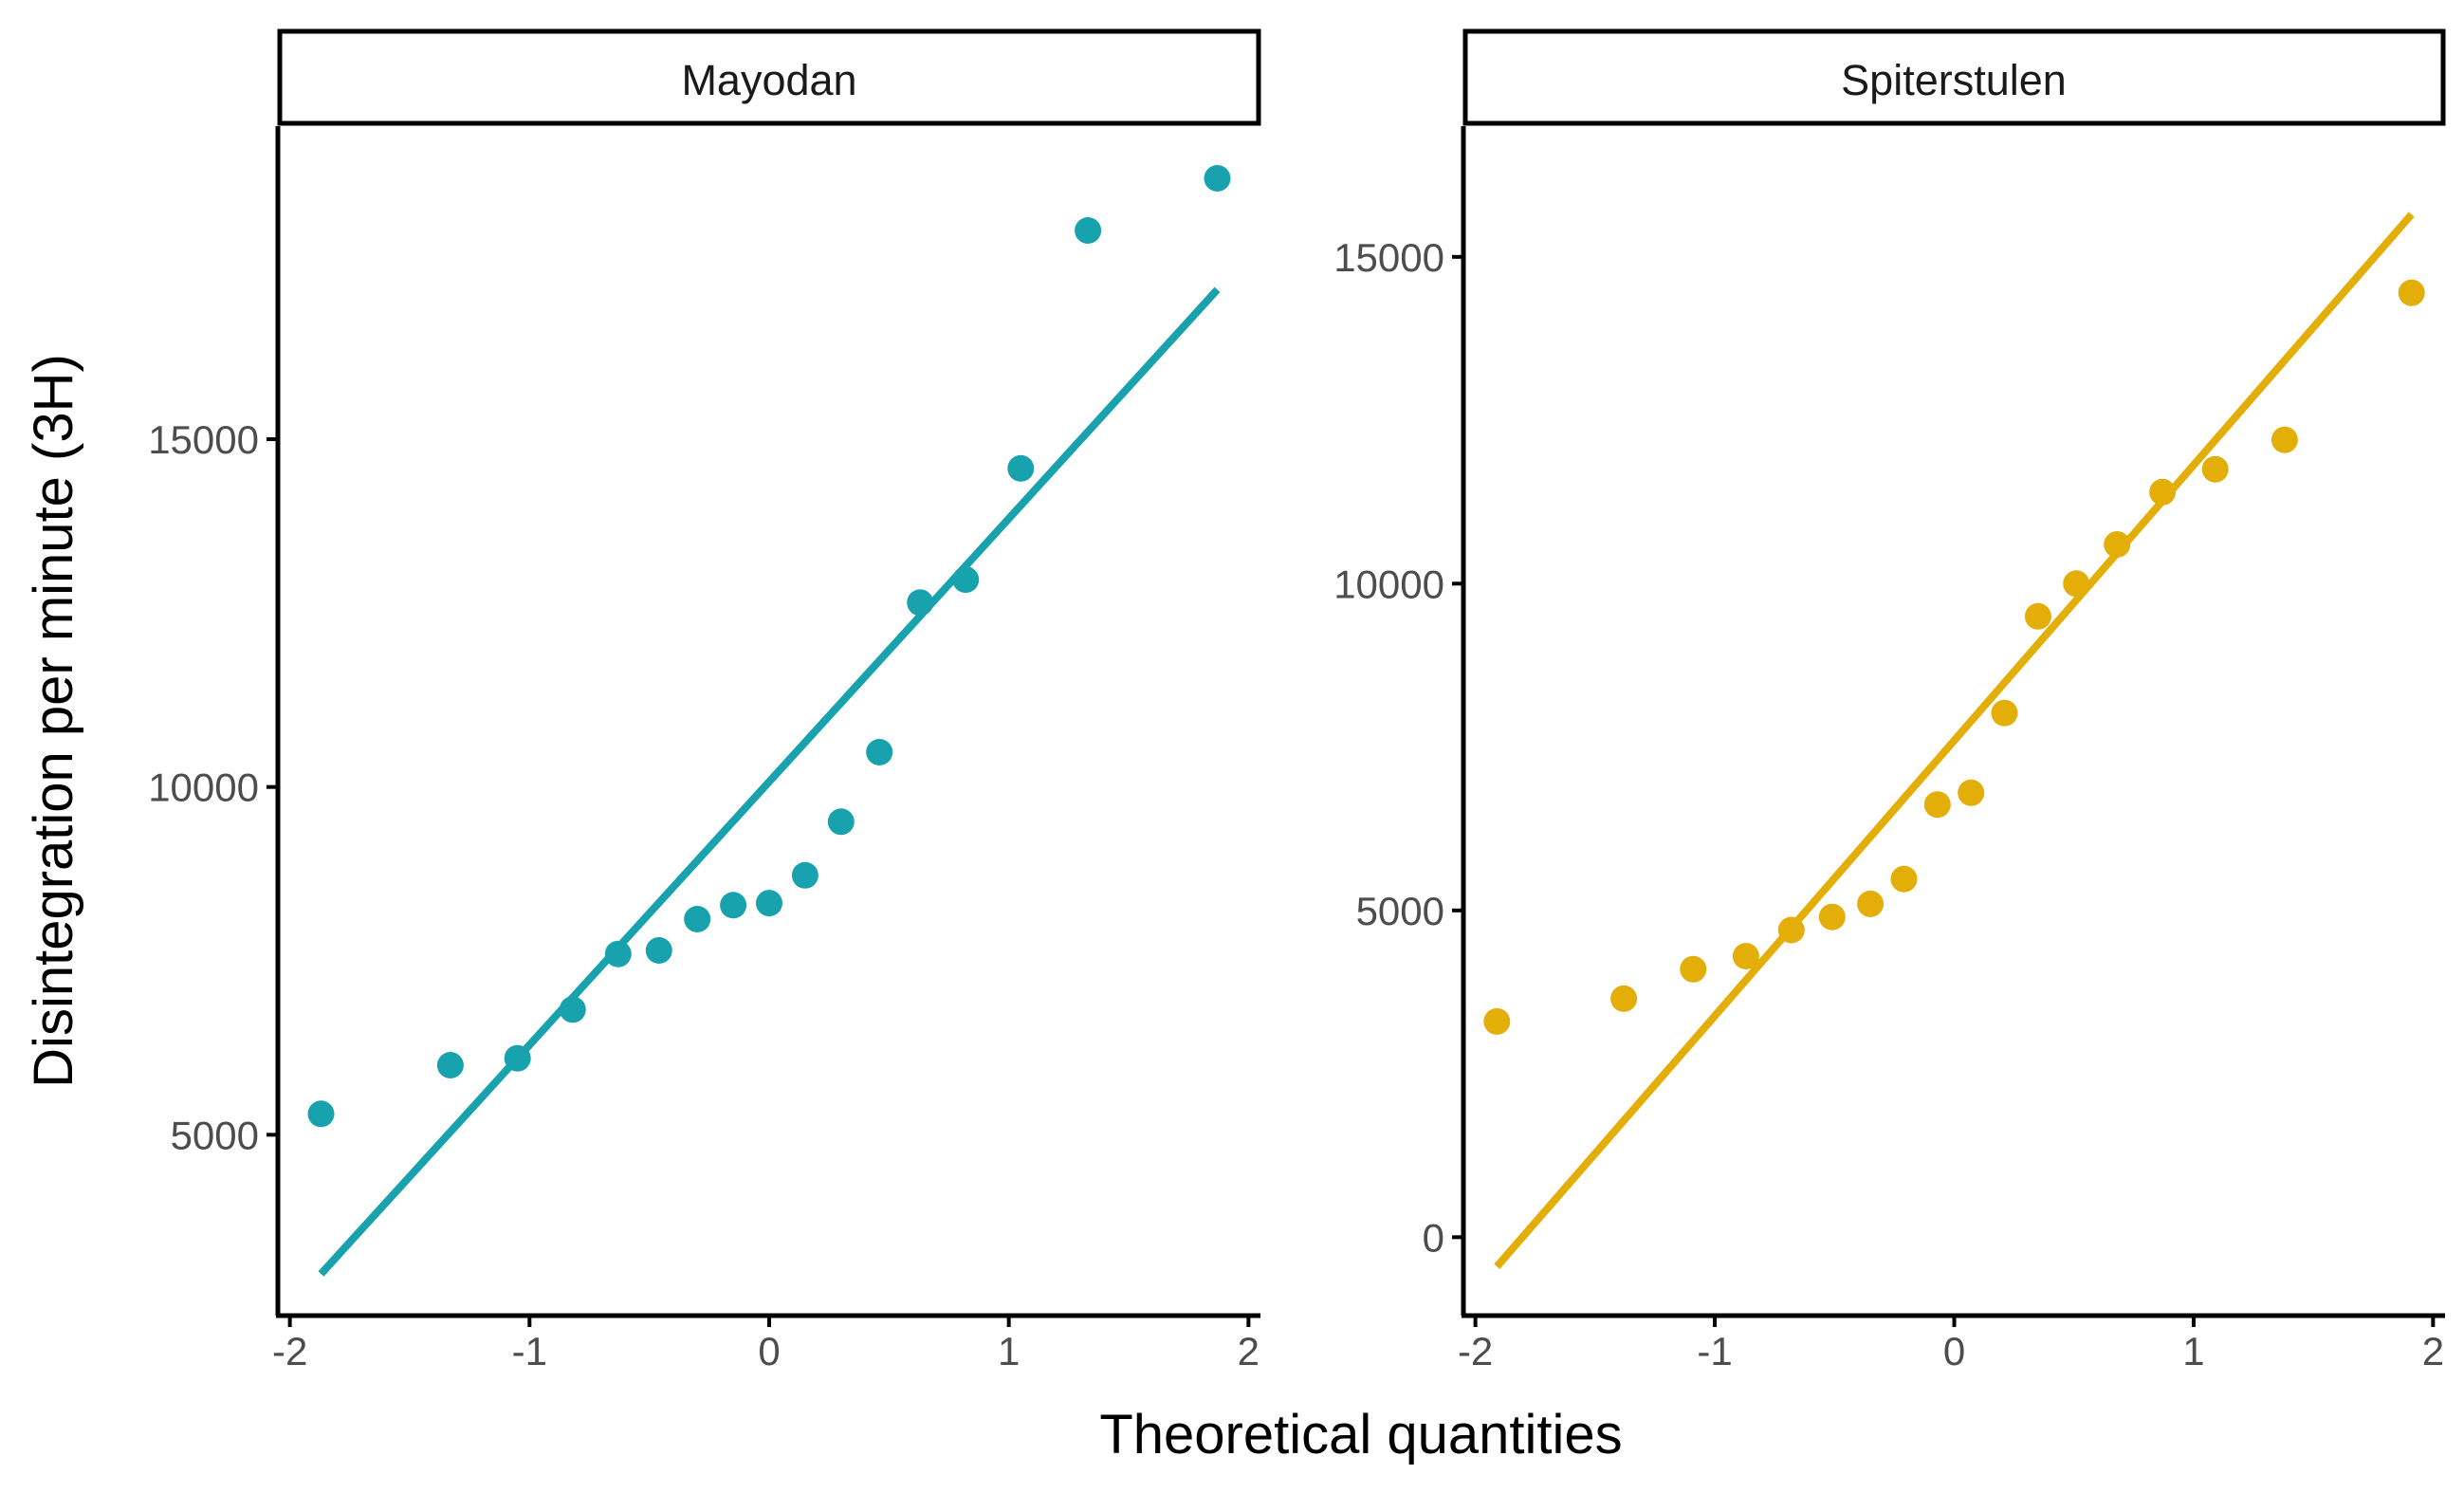 The image size is (2464, 1493). What do you see at coordinates (1400, 911) in the screenshot?
I see `spiterstulen-y-tick-label-5000: 5000` at bounding box center [1400, 911].